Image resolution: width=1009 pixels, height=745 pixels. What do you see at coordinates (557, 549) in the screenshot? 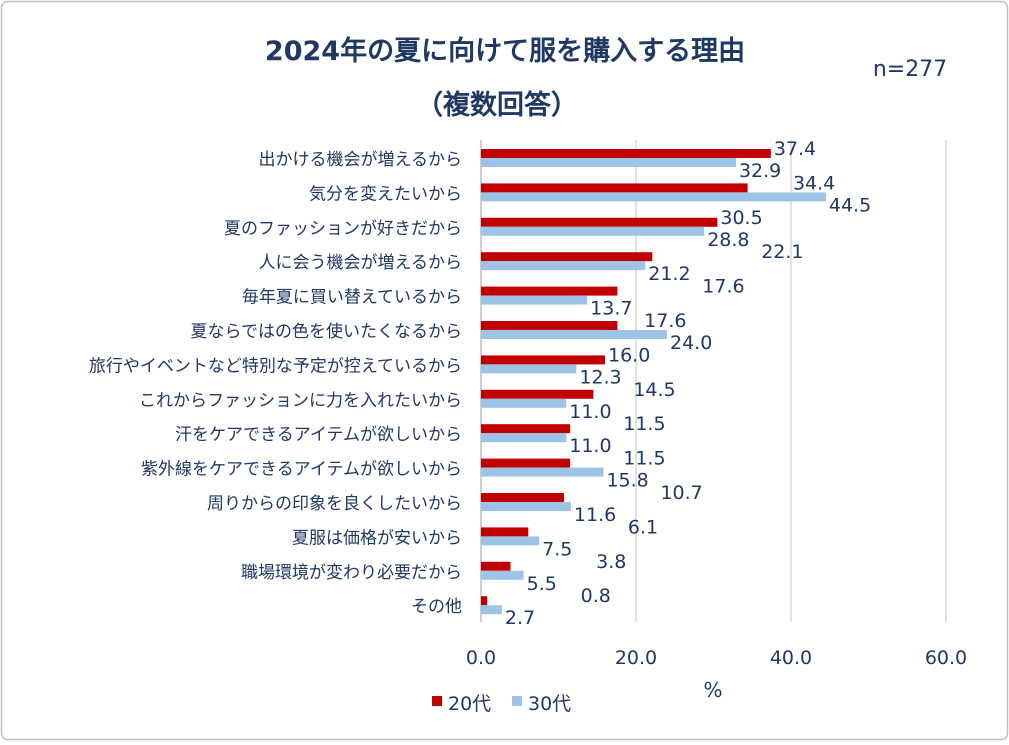
I see `data-label-30s: 7.5` at bounding box center [557, 549].